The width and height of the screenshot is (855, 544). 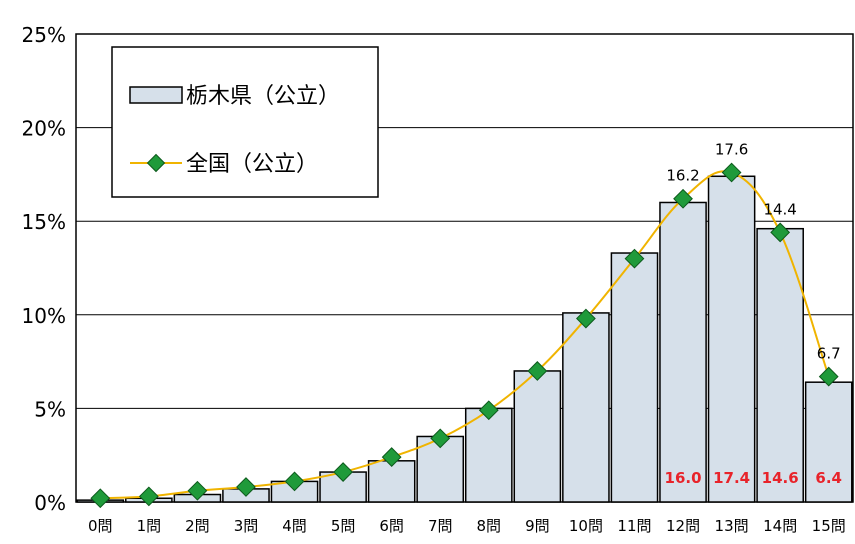 What do you see at coordinates (731, 478) in the screenshot?
I see `bar-data-label: 17.4` at bounding box center [731, 478].